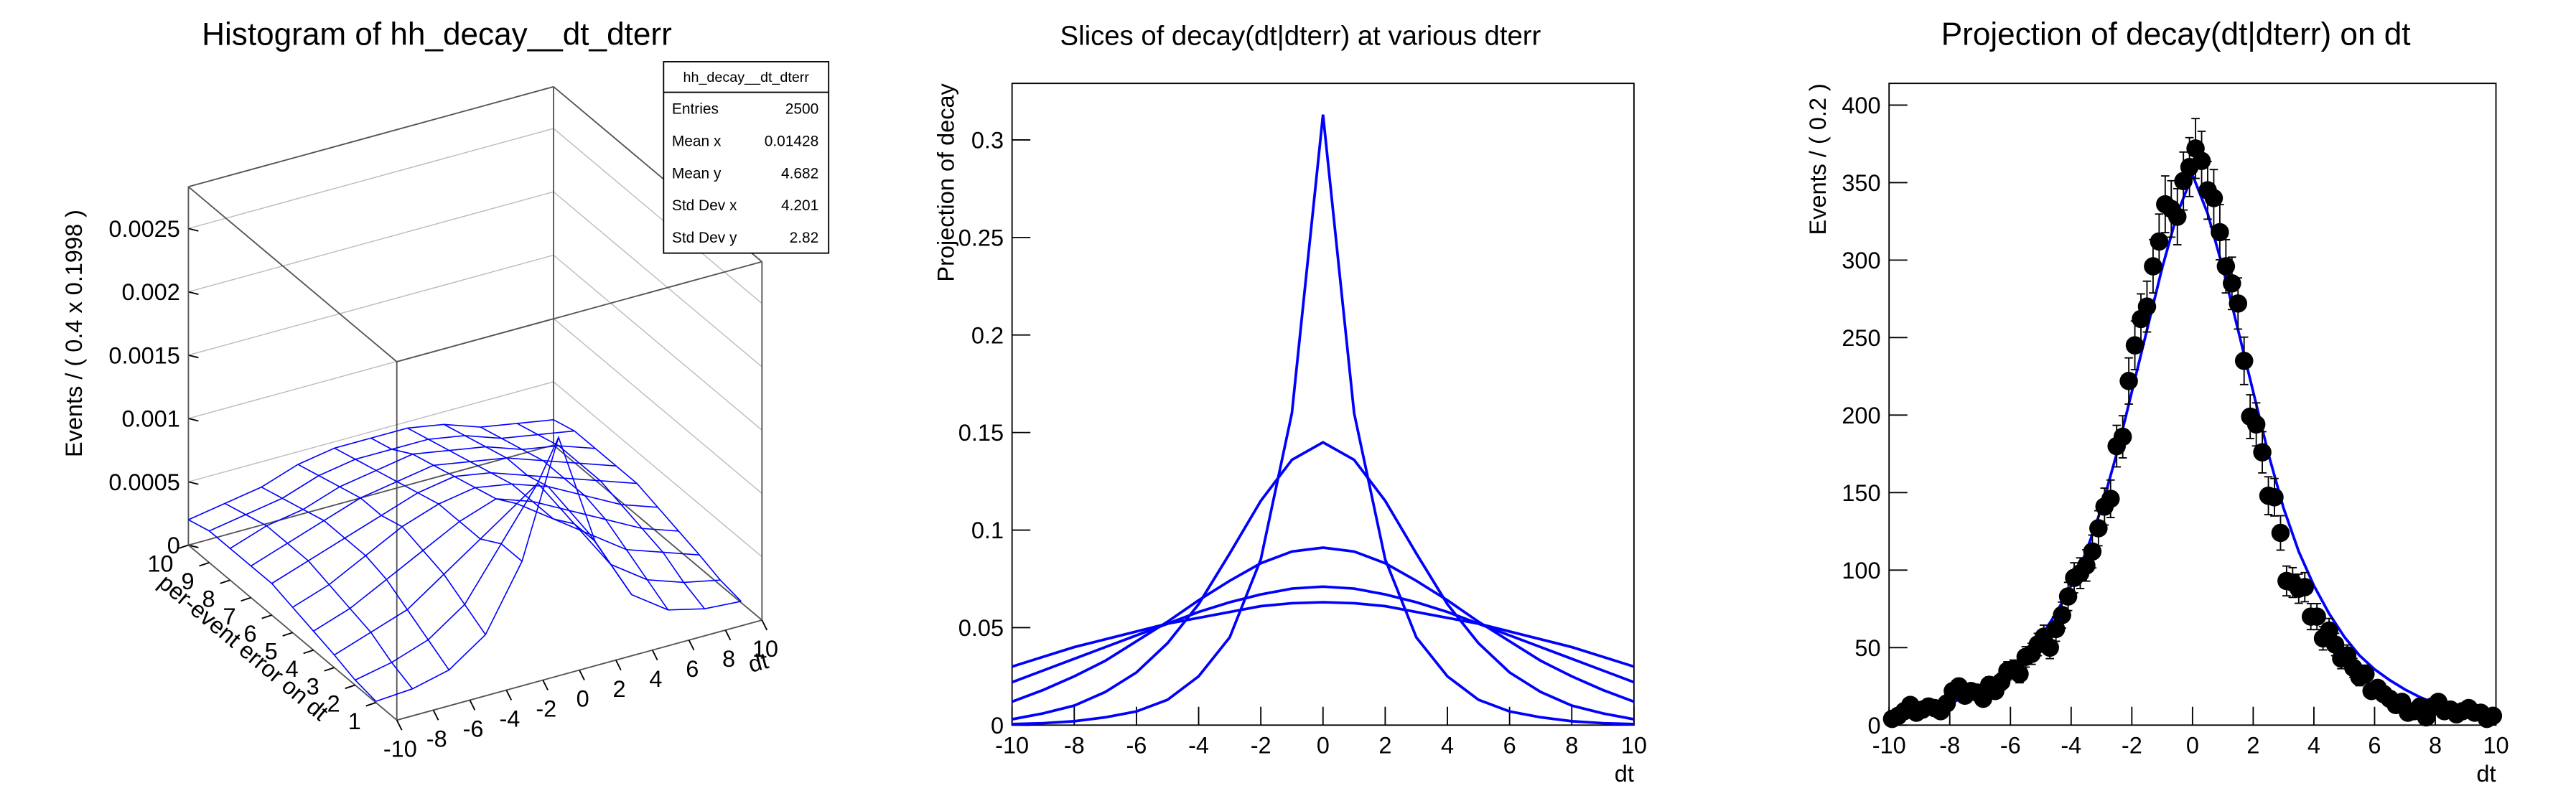  What do you see at coordinates (437, 35) in the screenshot?
I see `chart-title: Histogram of hh_decay__dt_dterr` at bounding box center [437, 35].